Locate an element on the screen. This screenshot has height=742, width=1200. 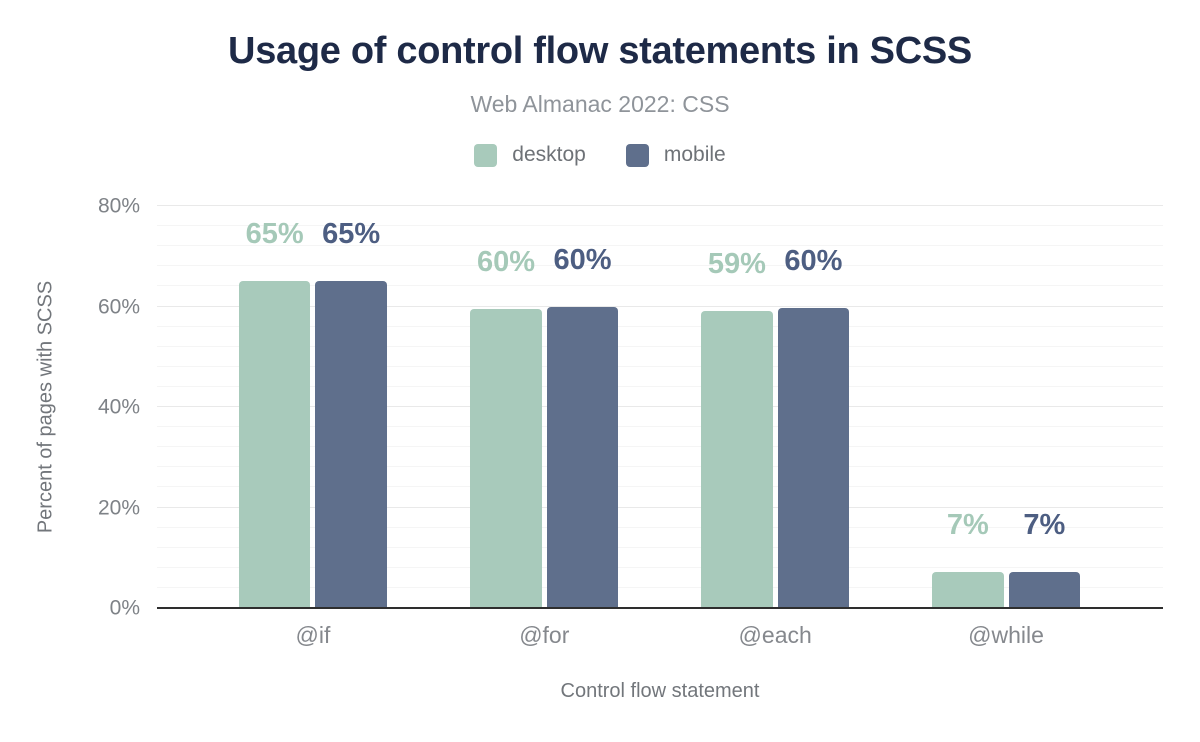
bar-desktop-if is located at coordinates (274, 444).